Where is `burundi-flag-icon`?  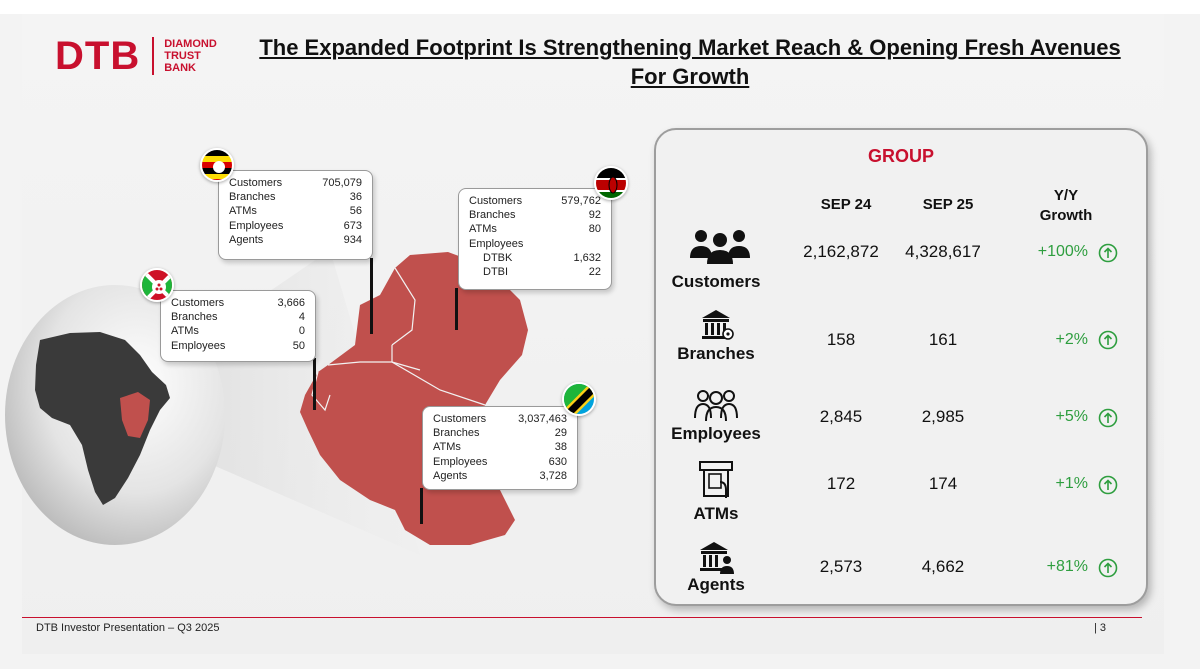 burundi-flag-icon is located at coordinates (157, 285).